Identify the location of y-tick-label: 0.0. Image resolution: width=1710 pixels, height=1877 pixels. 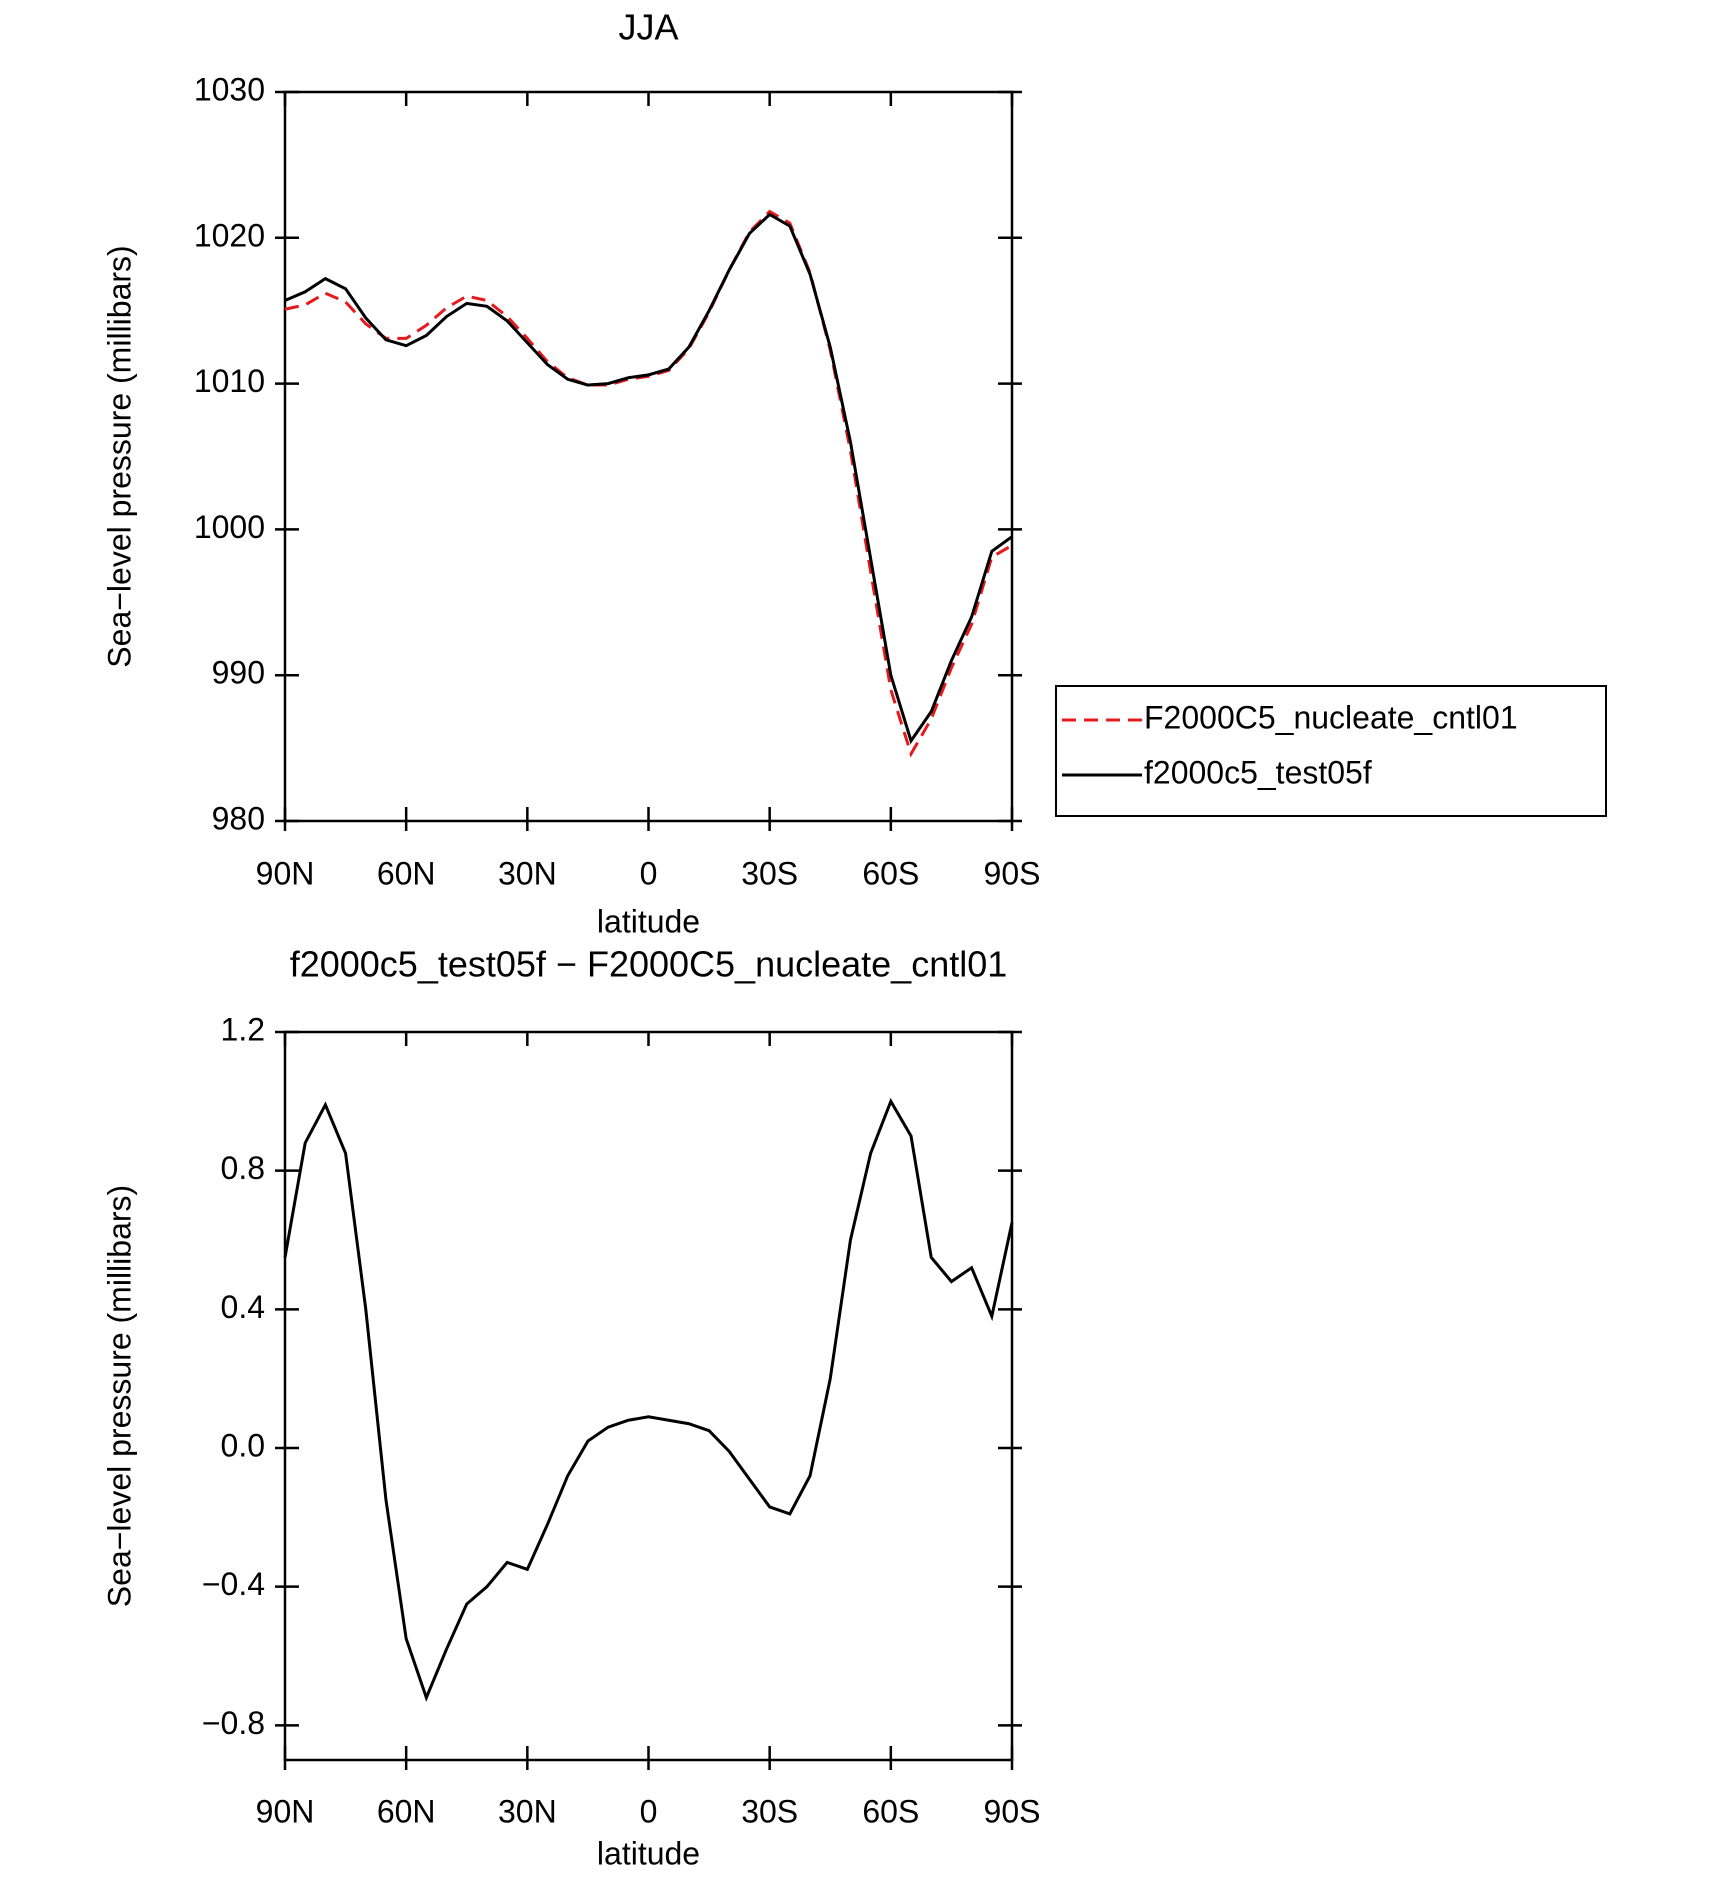
(243, 1445).